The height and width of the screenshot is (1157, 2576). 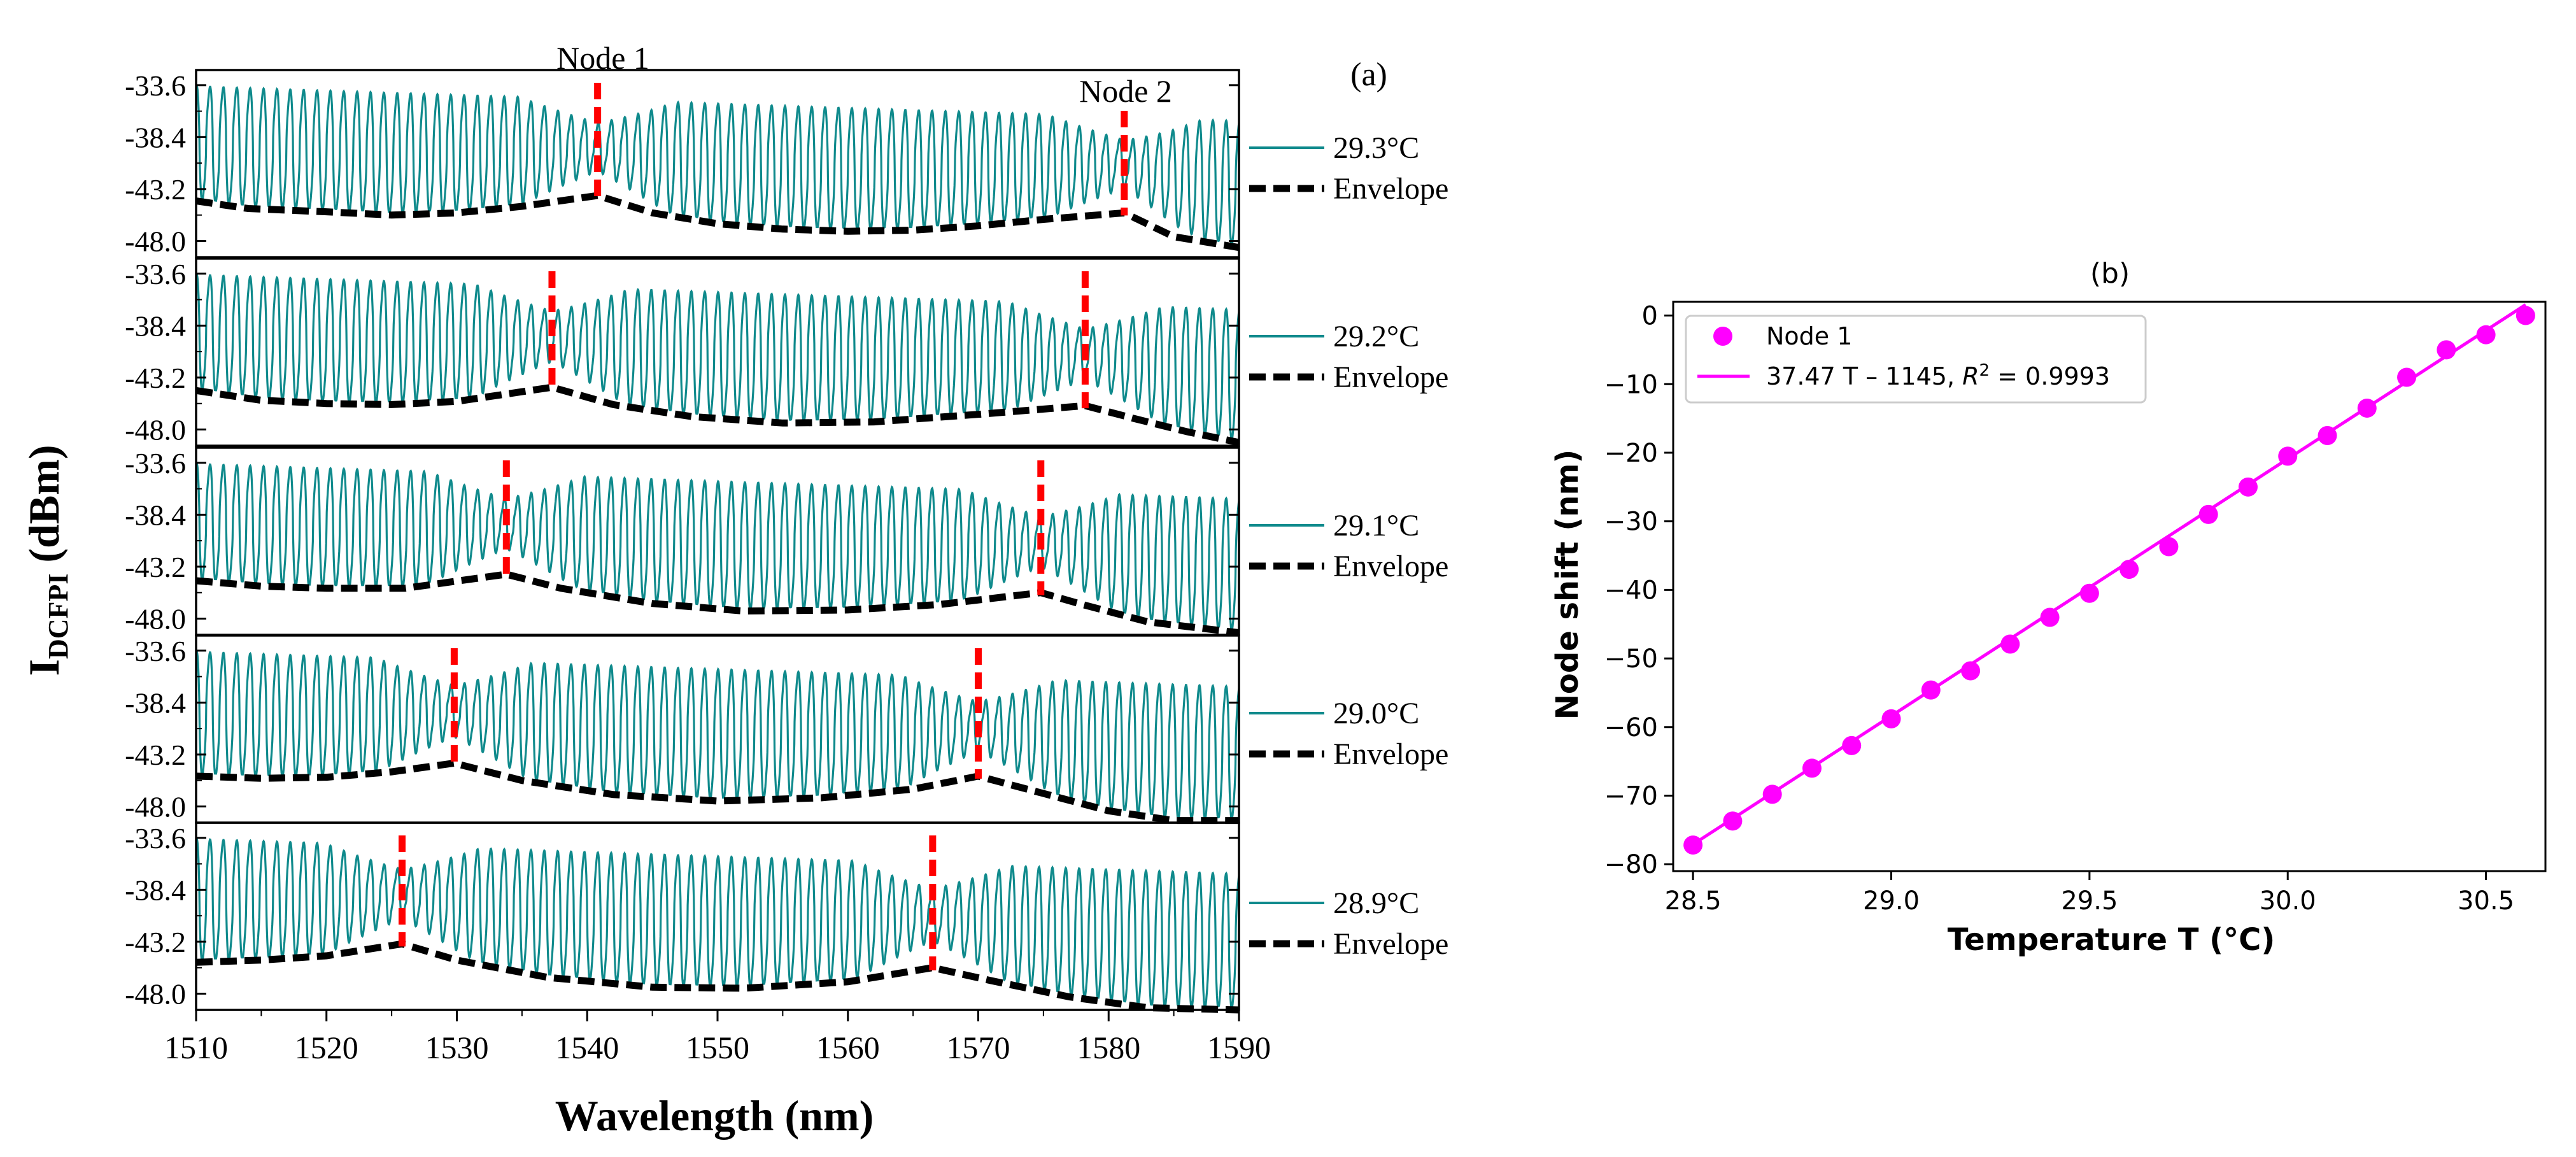 What do you see at coordinates (1938, 375) in the screenshot?
I see `legend-fit-label: 37.47 T – 1145, R2 = 0.9993` at bounding box center [1938, 375].